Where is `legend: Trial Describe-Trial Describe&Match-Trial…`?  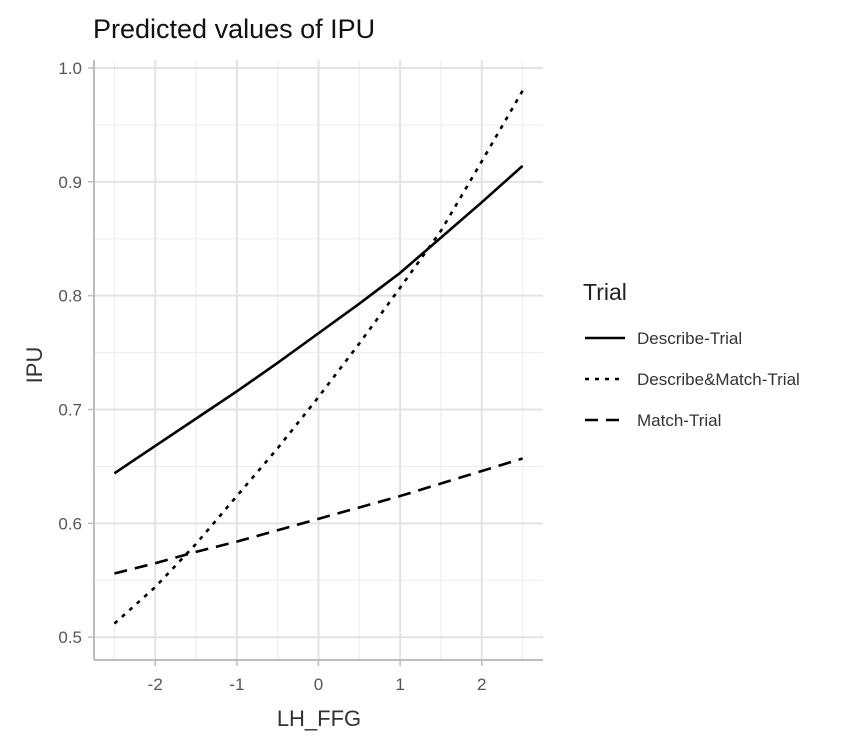 legend: Trial Describe-Trial Describe&Match-Trial… is located at coordinates (691, 354).